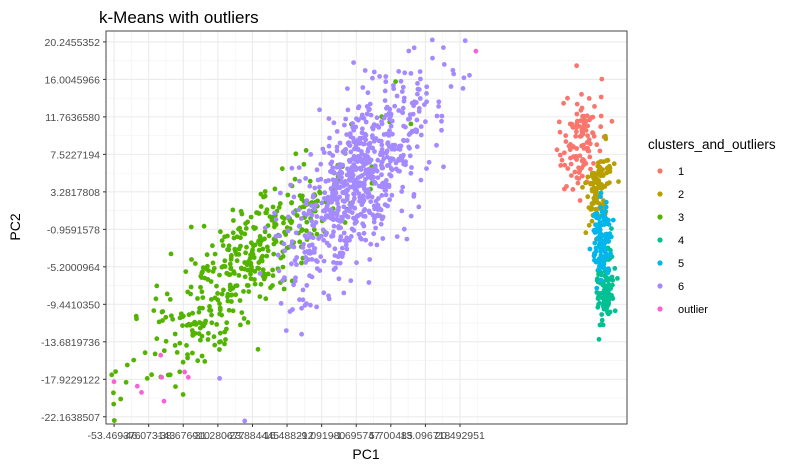 The width and height of the screenshot is (803, 468). I want to click on x-tick-label: -31.280677, so click(217, 436).